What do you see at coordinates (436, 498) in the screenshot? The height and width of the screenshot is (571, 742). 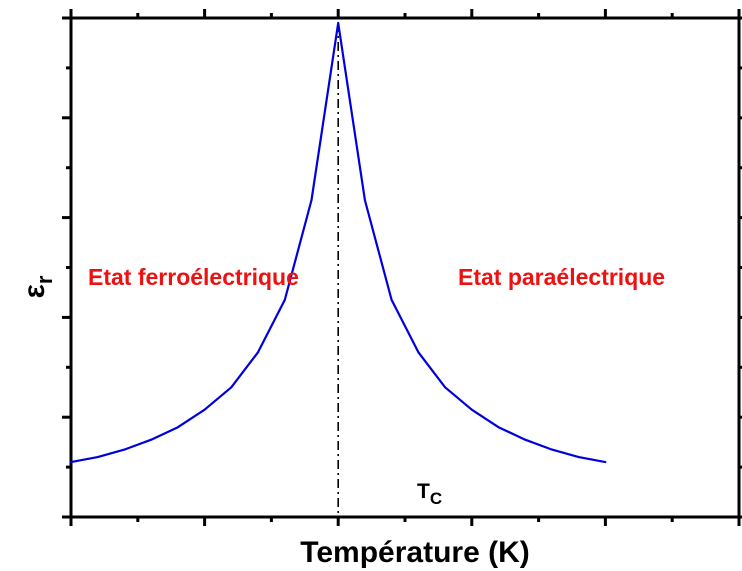 I see `tc-label-subscript: C` at bounding box center [436, 498].